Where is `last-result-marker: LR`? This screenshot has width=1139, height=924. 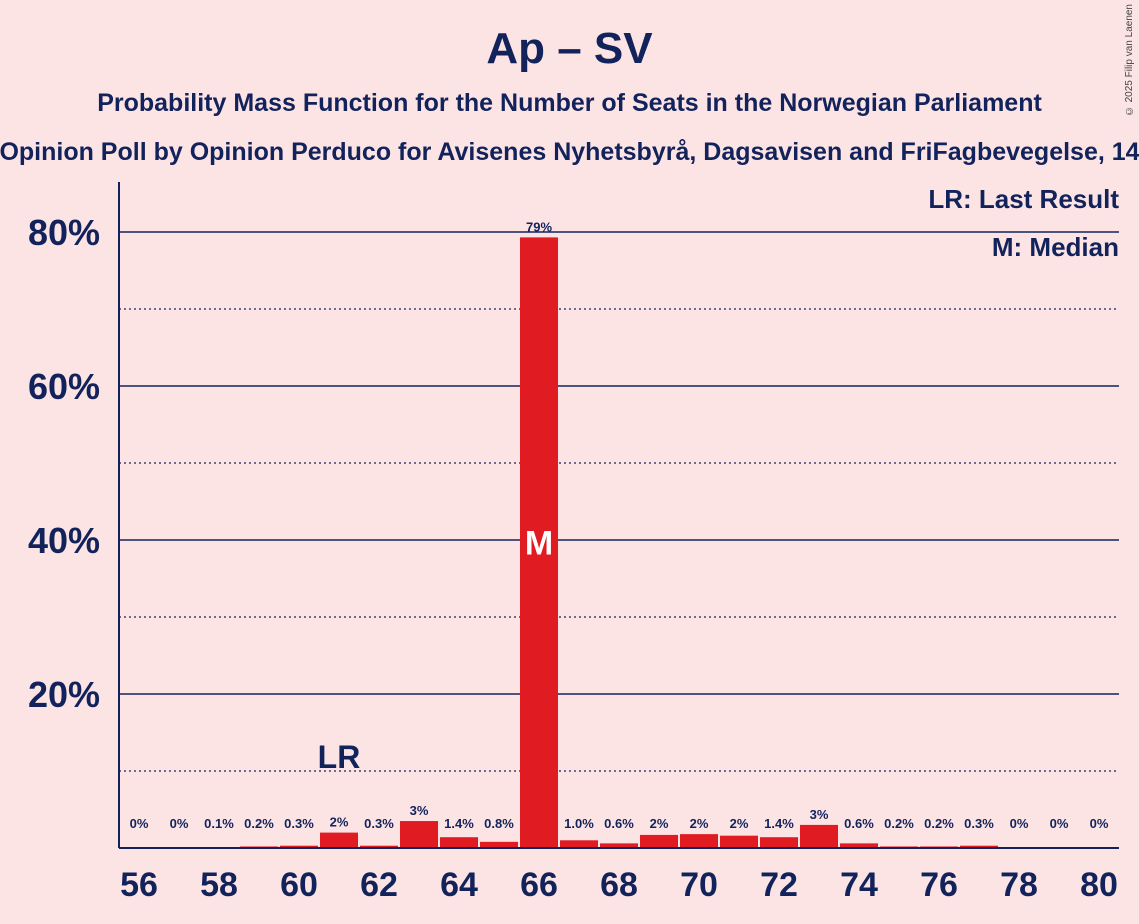 last-result-marker: LR is located at coordinates (339, 757).